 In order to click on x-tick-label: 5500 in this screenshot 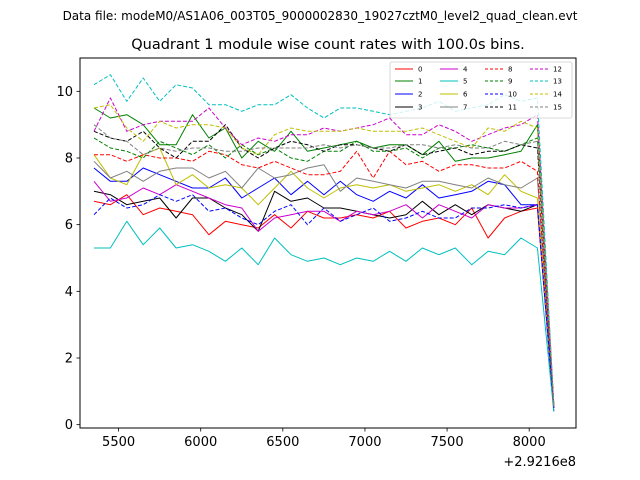, I will do `click(118, 442)`.